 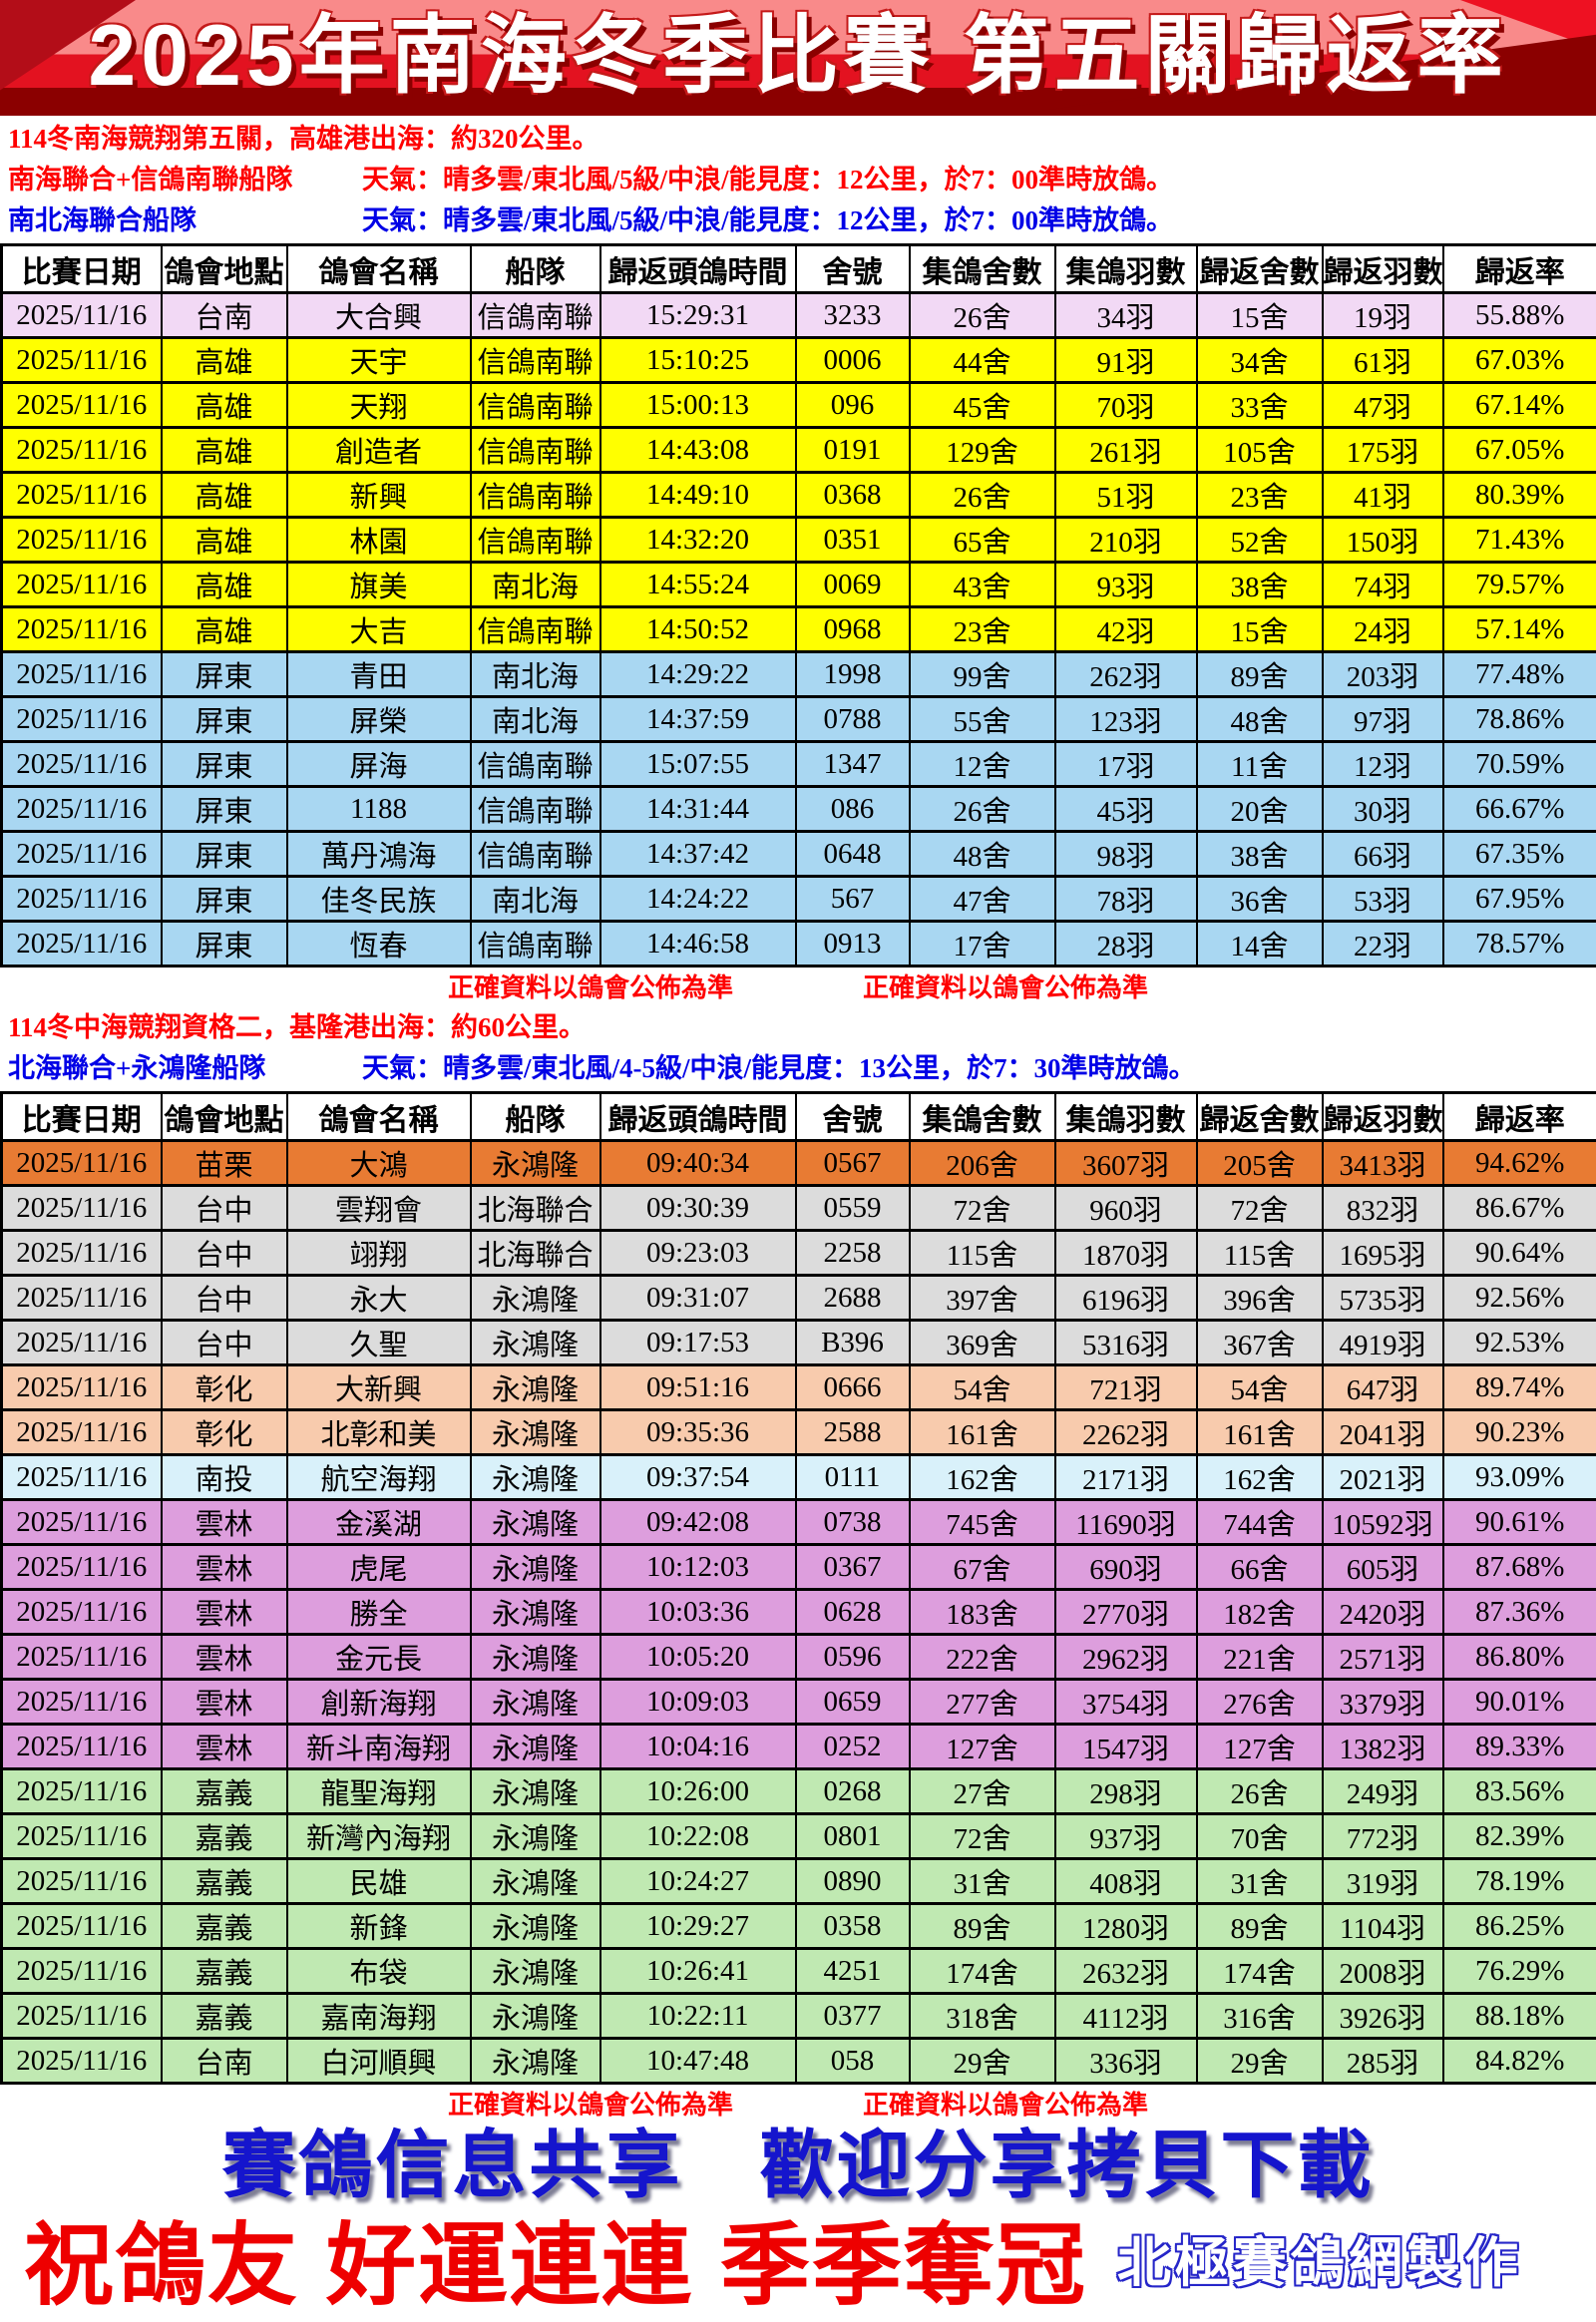 I want to click on table-cell: 天翔, so click(x=379, y=406).